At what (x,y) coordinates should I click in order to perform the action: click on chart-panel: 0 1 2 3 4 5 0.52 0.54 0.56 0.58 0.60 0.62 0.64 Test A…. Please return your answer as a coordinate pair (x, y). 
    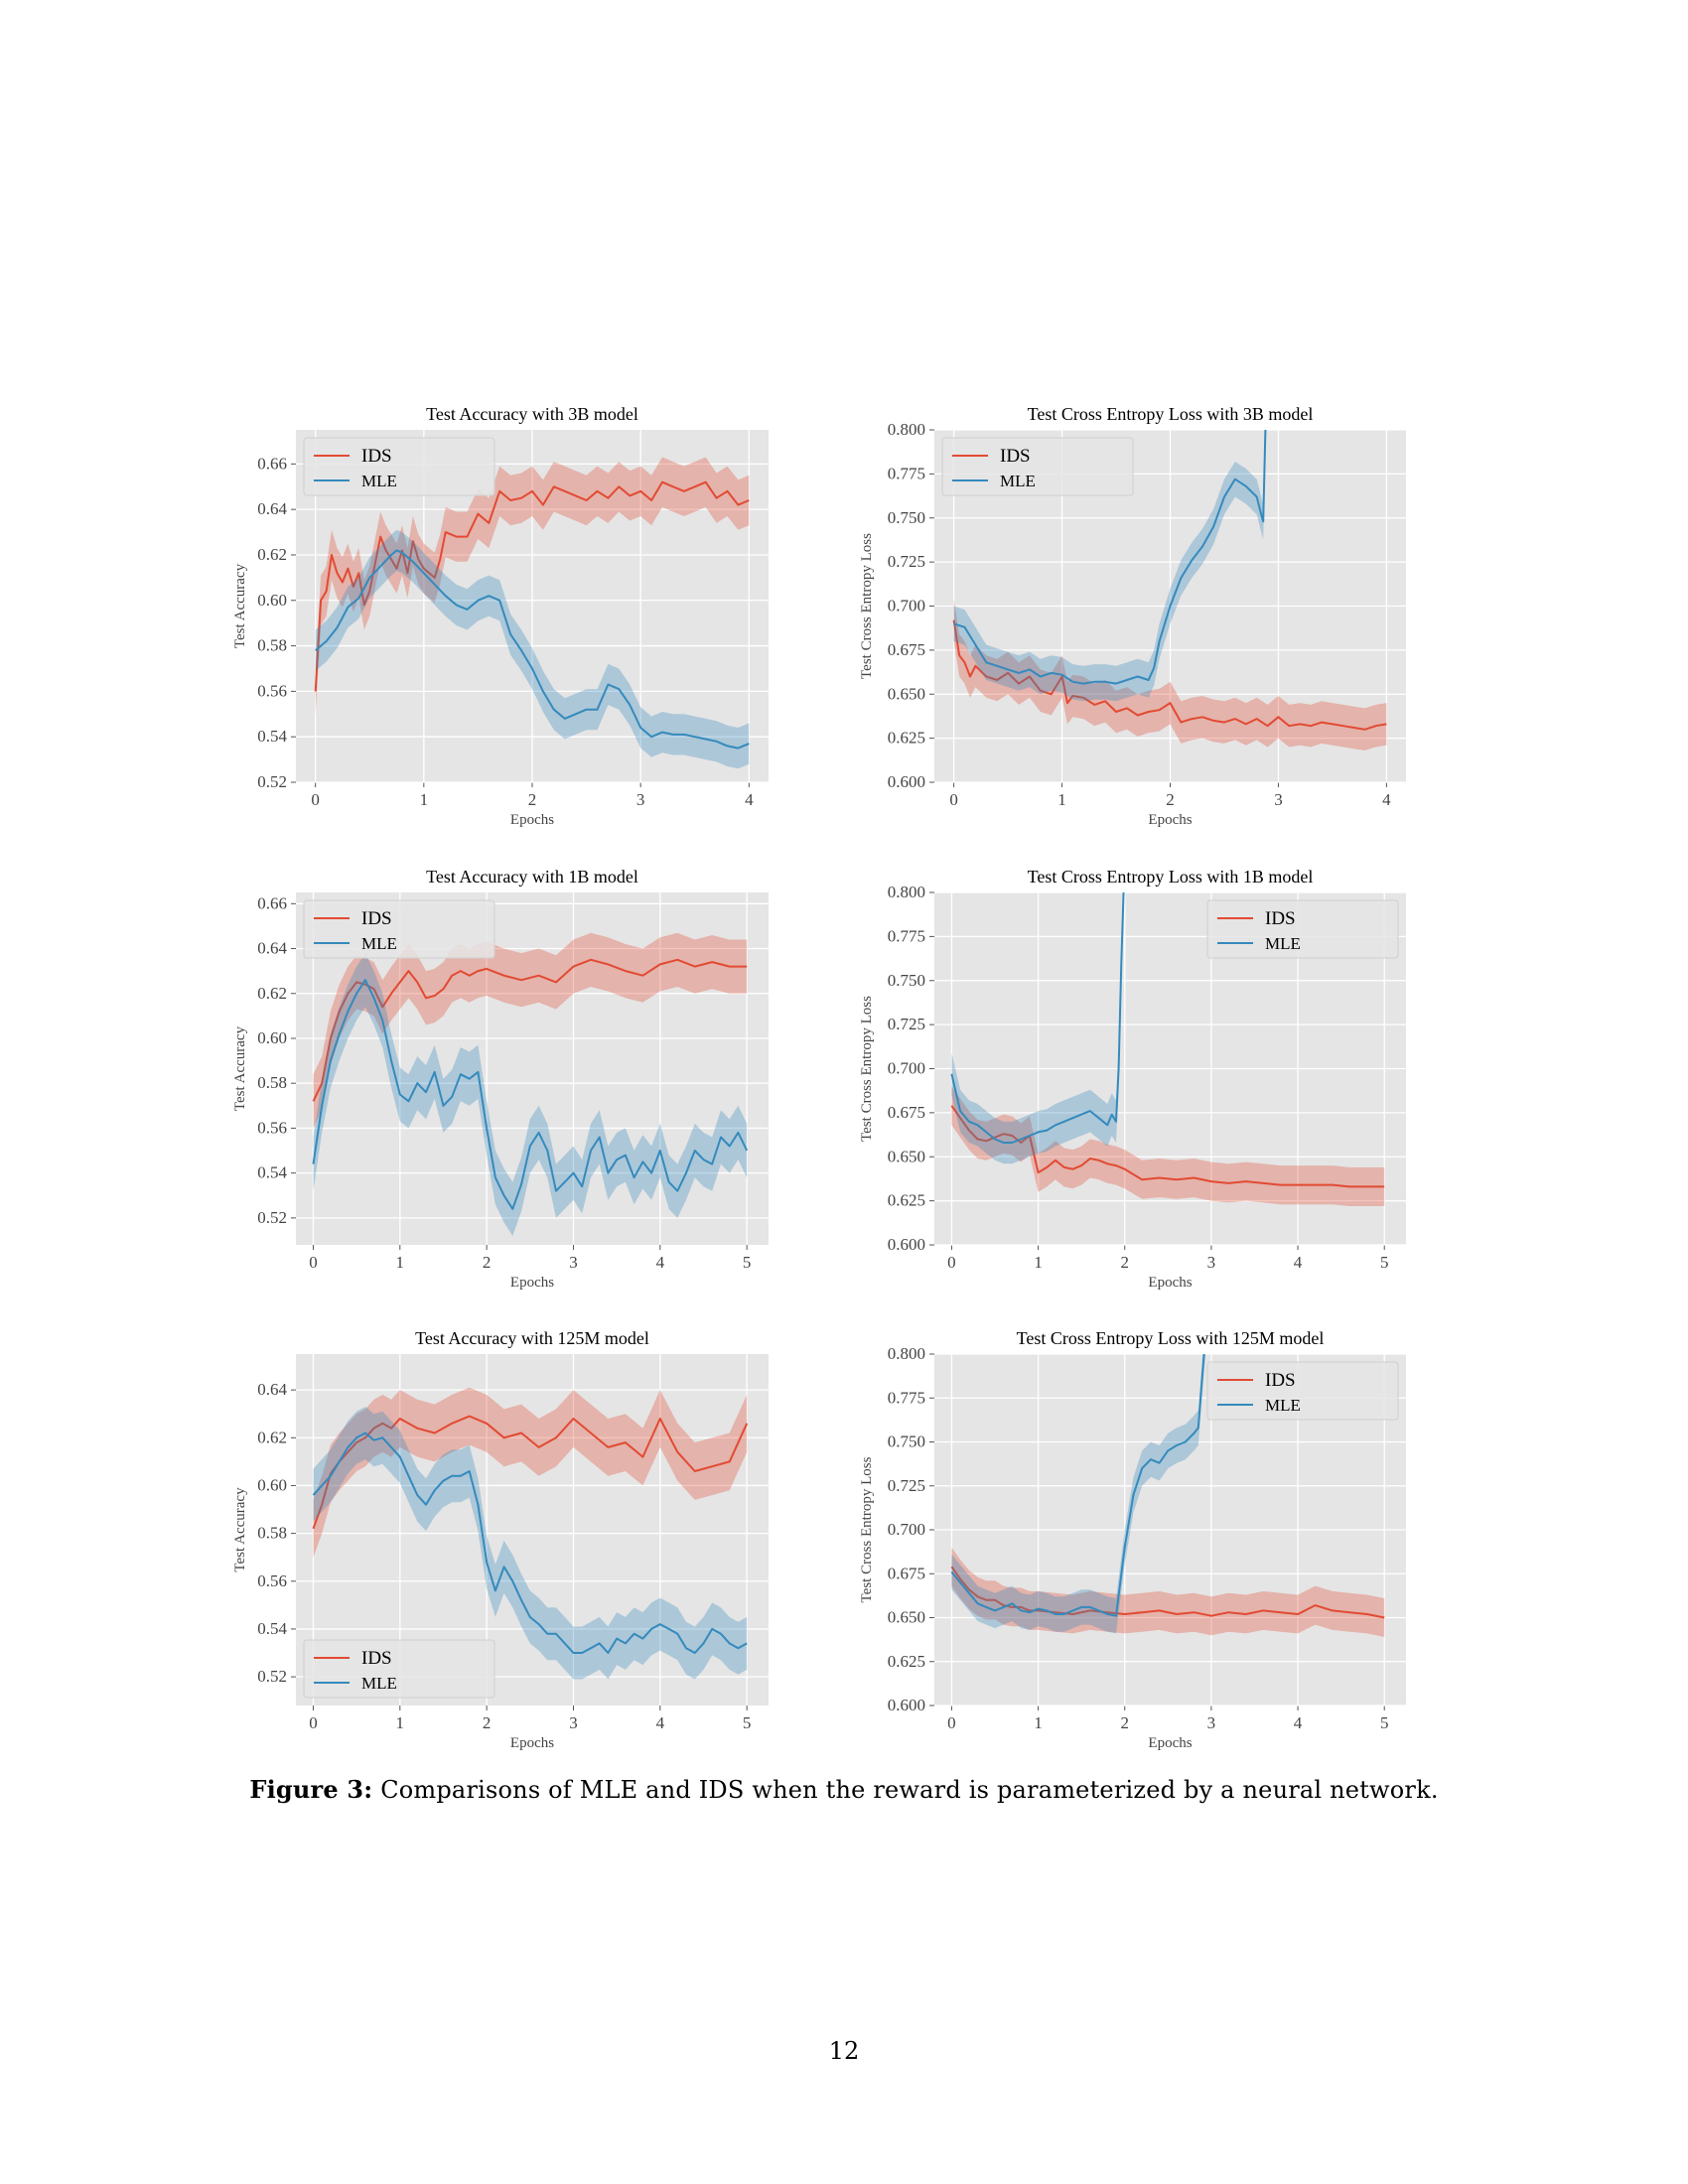
    Looking at the image, I should click on (500, 1539).